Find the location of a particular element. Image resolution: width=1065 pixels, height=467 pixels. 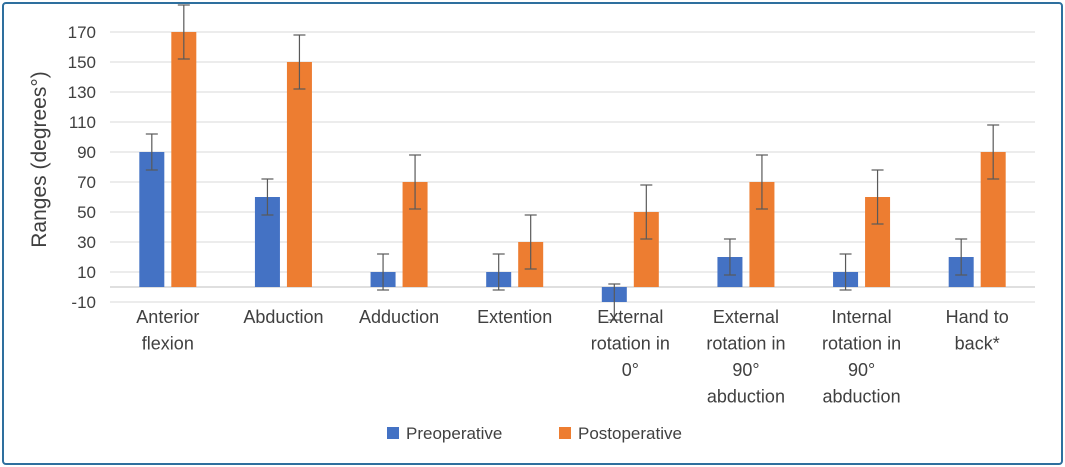

x-category-label: Anterior flexion is located at coordinates (167, 330).